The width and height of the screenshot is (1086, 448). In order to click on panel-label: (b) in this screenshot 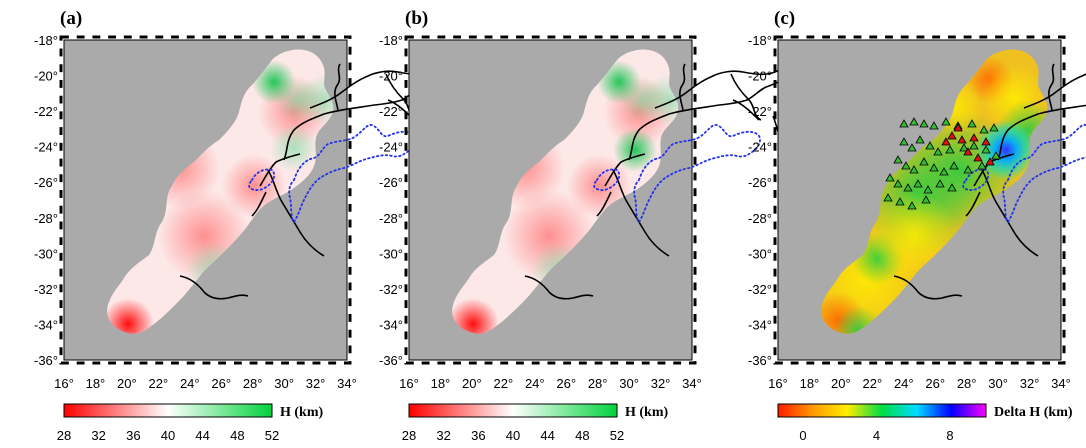, I will do `click(416, 18)`.